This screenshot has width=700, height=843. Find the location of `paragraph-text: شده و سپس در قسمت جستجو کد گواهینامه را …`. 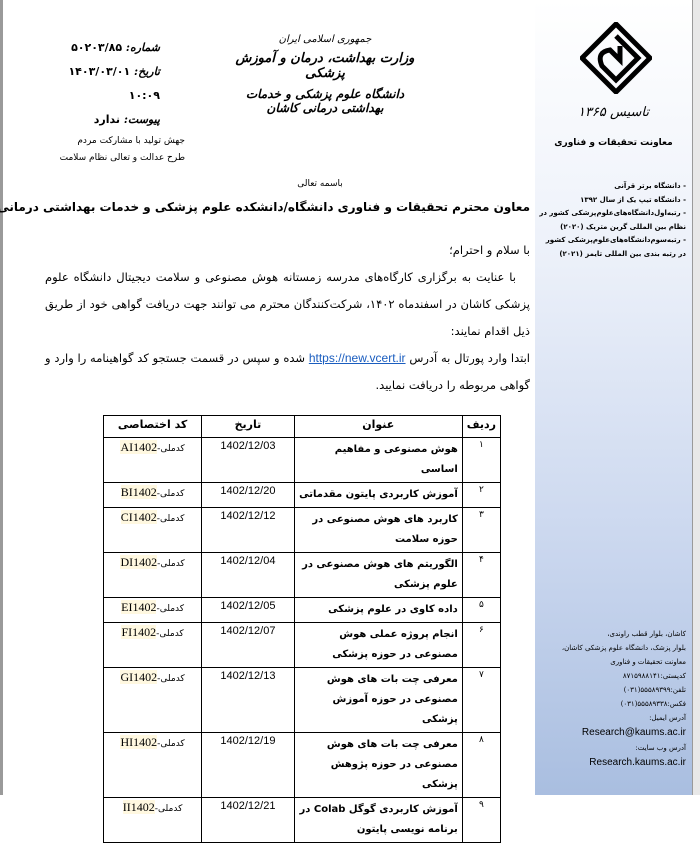

paragraph-text: شده و سپس در قسمت جستجو کد گواهینامه را … is located at coordinates (287, 371).